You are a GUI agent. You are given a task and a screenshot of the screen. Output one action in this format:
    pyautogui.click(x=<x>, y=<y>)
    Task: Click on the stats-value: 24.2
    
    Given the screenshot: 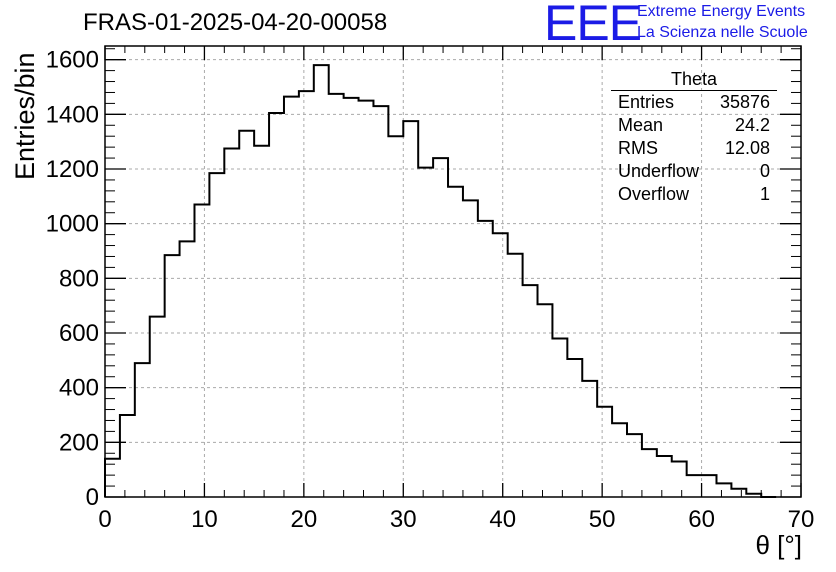 What is the action you would take?
    pyautogui.click(x=752, y=125)
    